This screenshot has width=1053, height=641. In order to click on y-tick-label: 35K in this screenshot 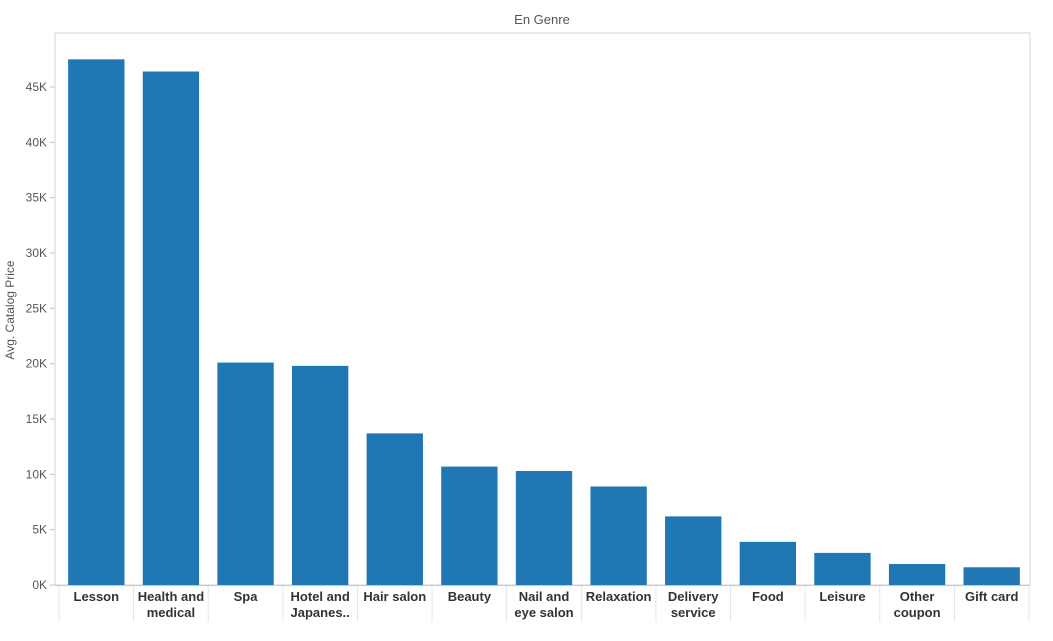, I will do `click(36, 198)`.